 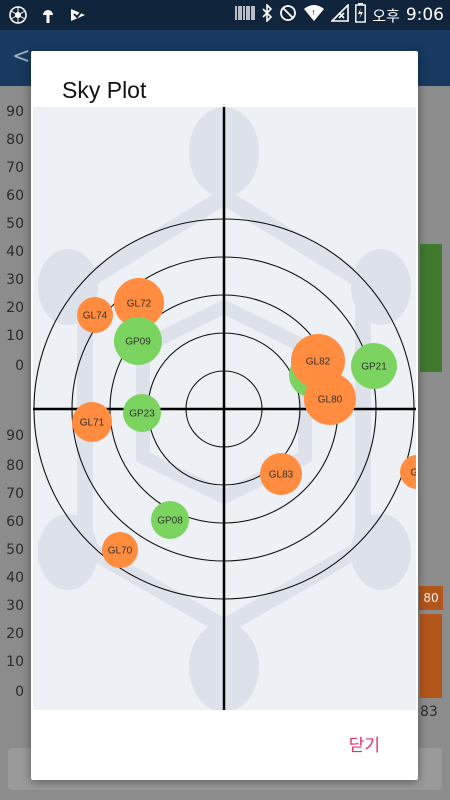 What do you see at coordinates (288, 15) in the screenshot?
I see `no-sim-icon` at bounding box center [288, 15].